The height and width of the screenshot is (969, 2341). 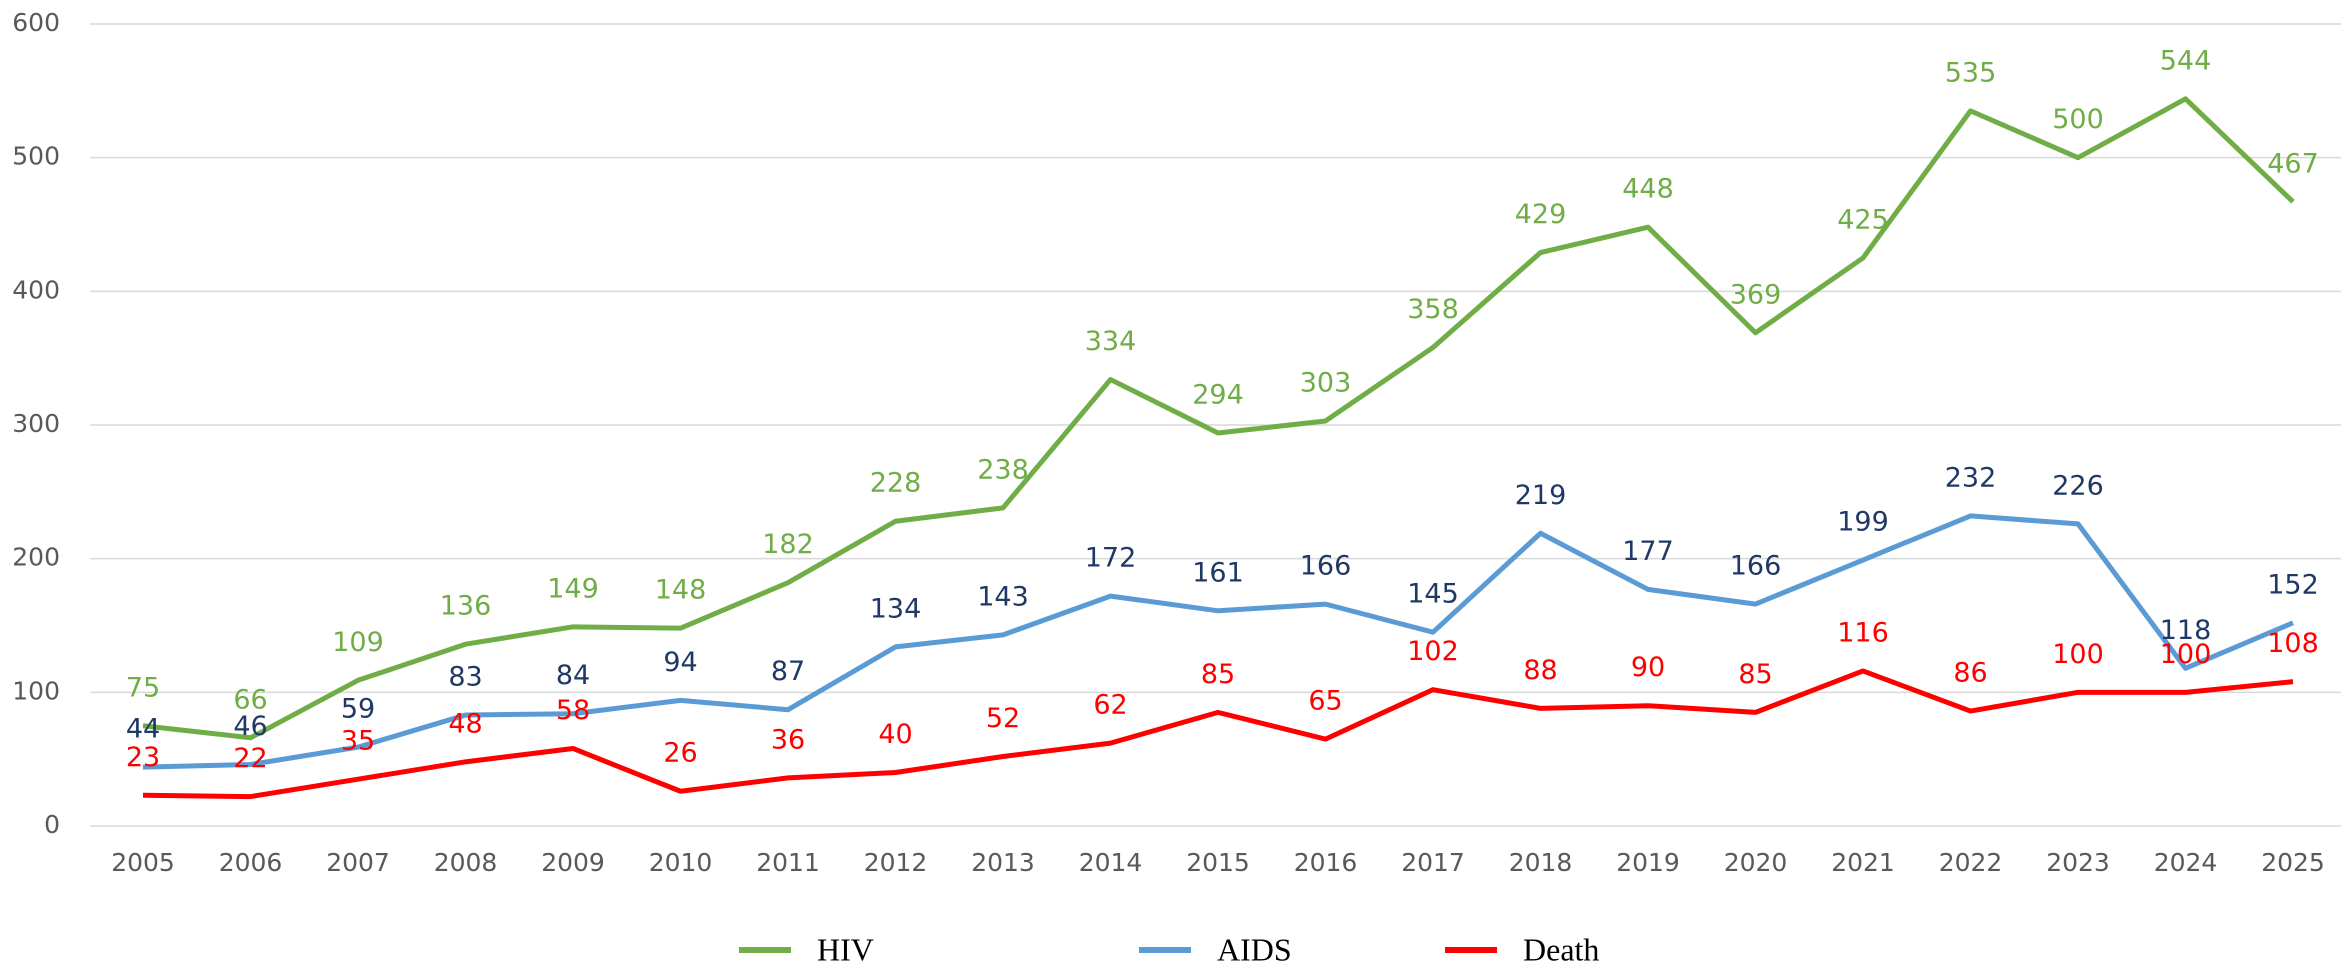 What do you see at coordinates (896, 483) in the screenshot?
I see `data-label: 228` at bounding box center [896, 483].